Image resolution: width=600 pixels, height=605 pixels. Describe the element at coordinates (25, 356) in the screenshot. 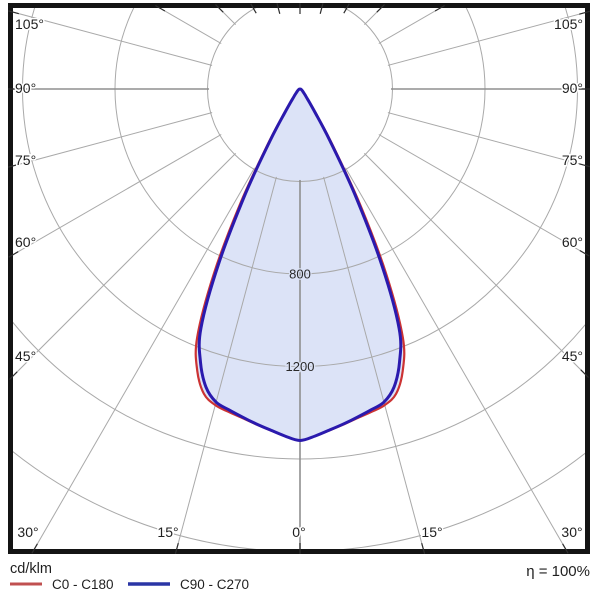

I see `angle-label-left-45: 45°` at that location.